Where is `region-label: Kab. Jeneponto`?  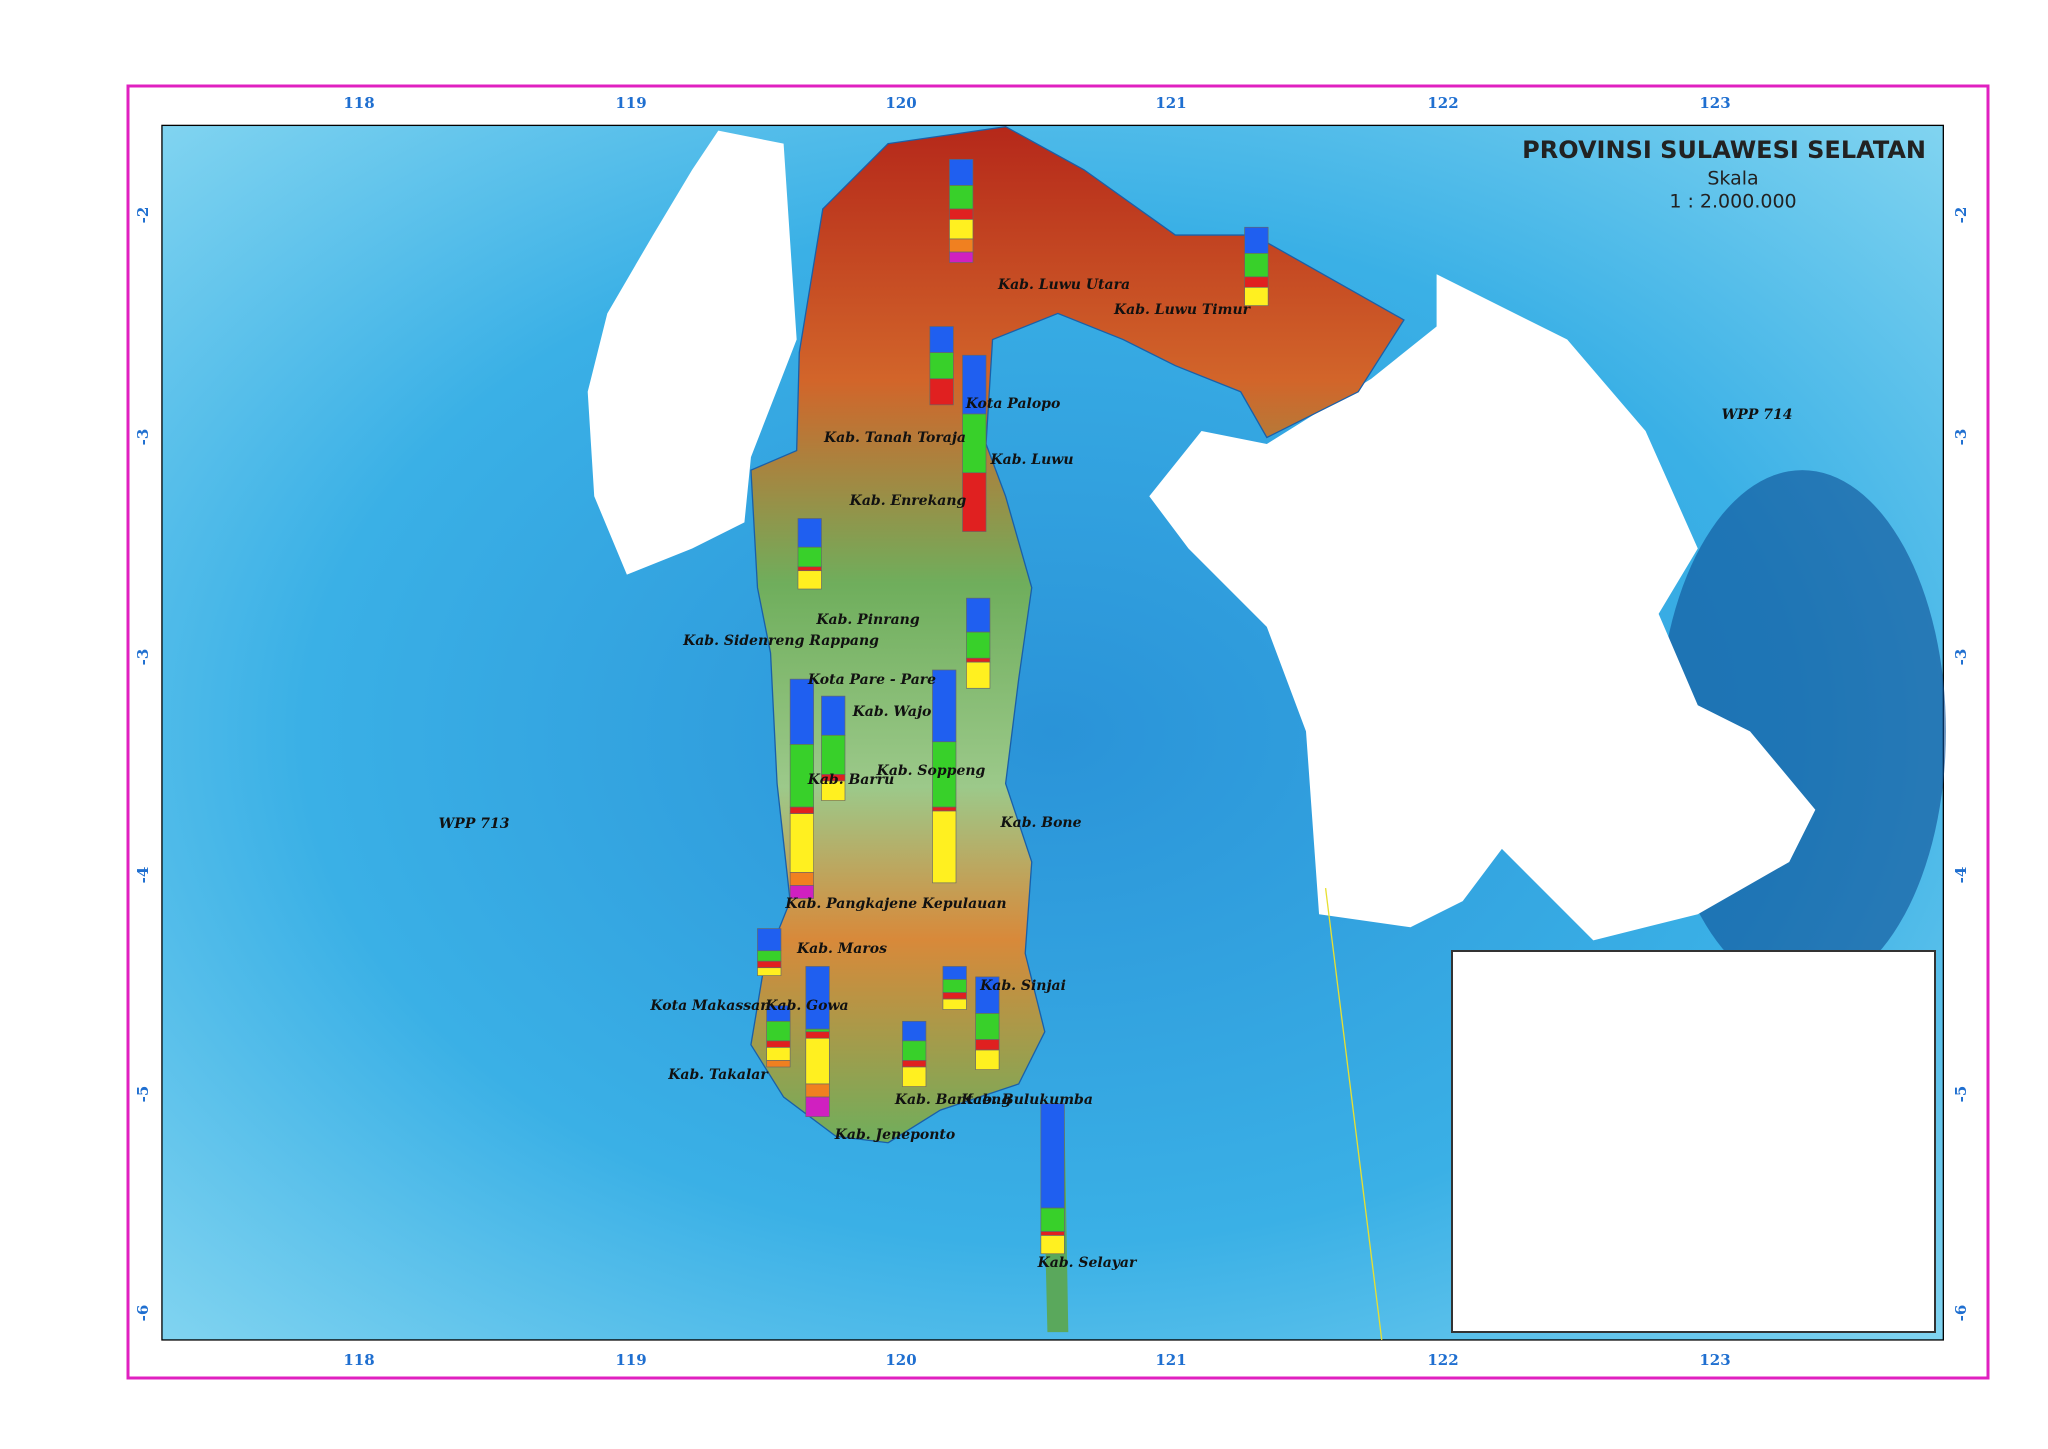
region-label: Kab. Jeneponto is located at coordinates (895, 1135).